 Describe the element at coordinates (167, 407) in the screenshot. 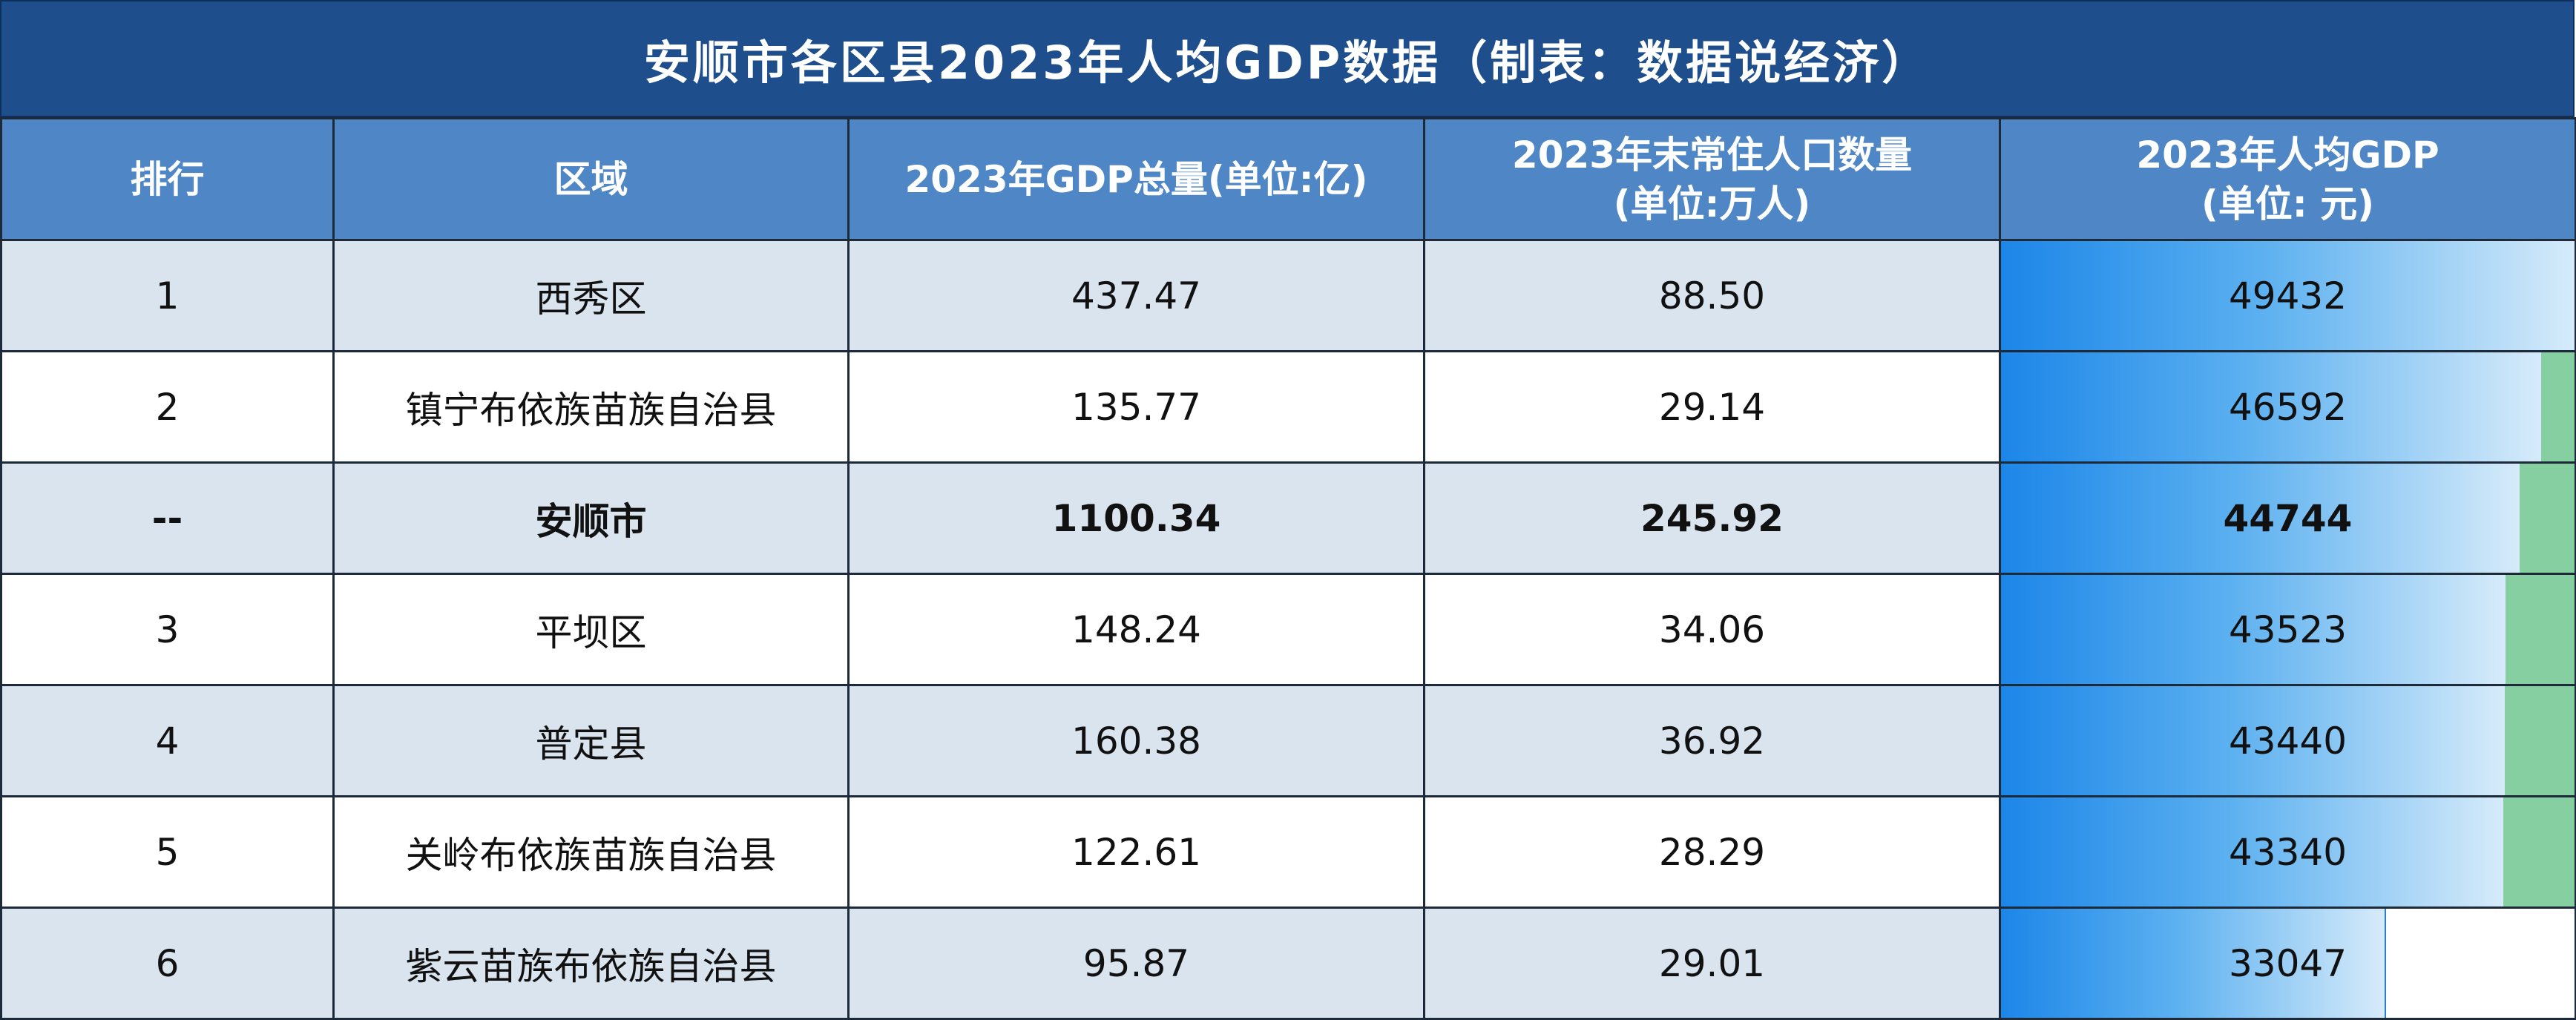

I see `cell-rank: 2` at that location.